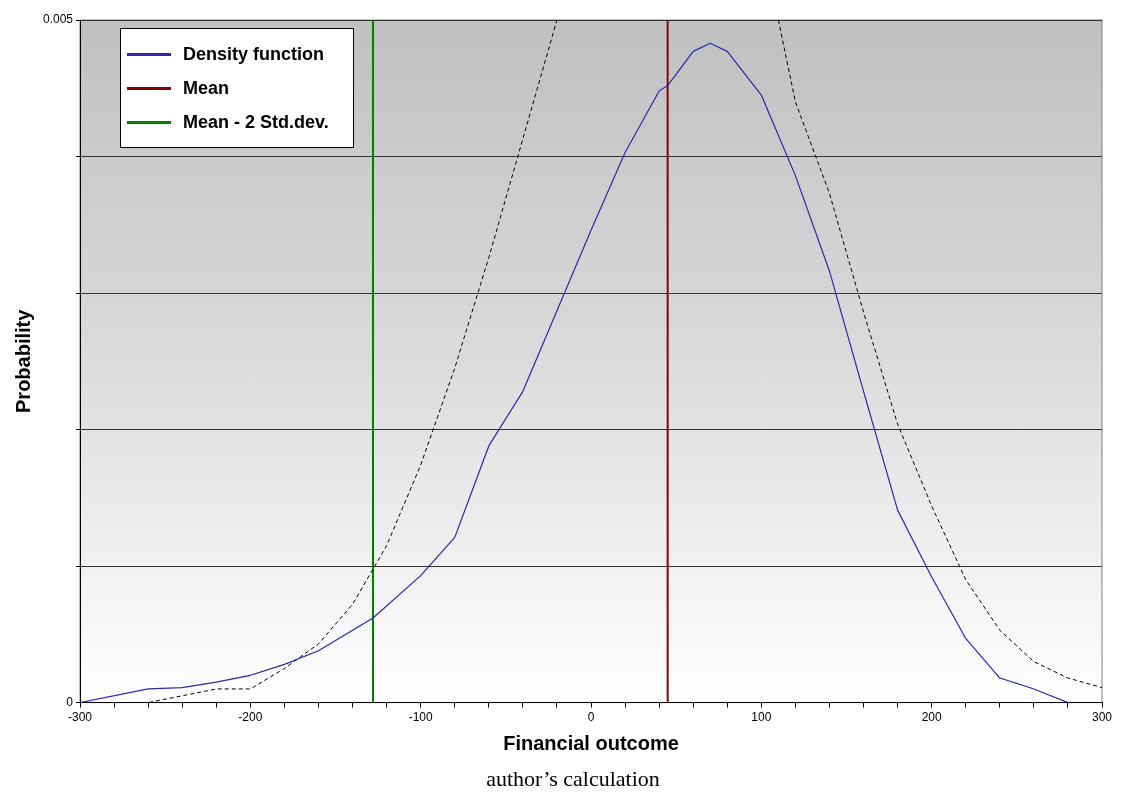 This screenshot has height=812, width=1130. Describe the element at coordinates (761, 717) in the screenshot. I see `x-tick-label: 100` at that location.